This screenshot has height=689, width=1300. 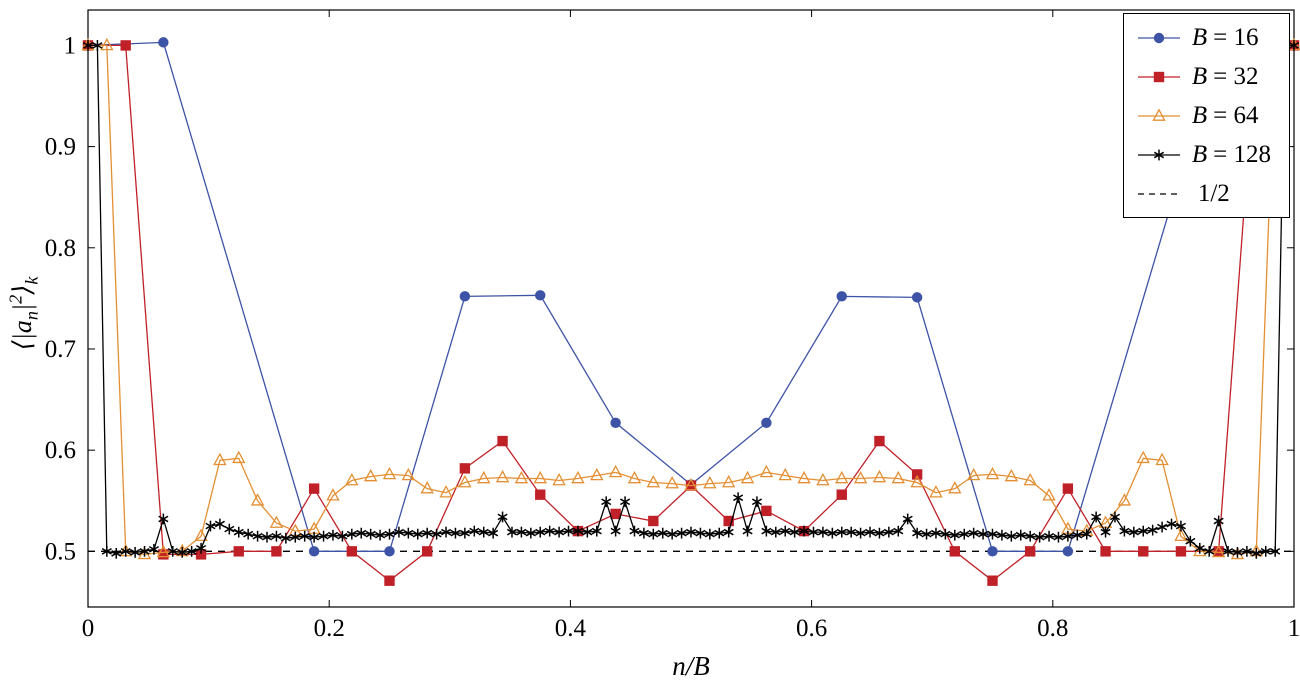 What do you see at coordinates (1158, 76) in the screenshot?
I see `square-marker-icon` at bounding box center [1158, 76].